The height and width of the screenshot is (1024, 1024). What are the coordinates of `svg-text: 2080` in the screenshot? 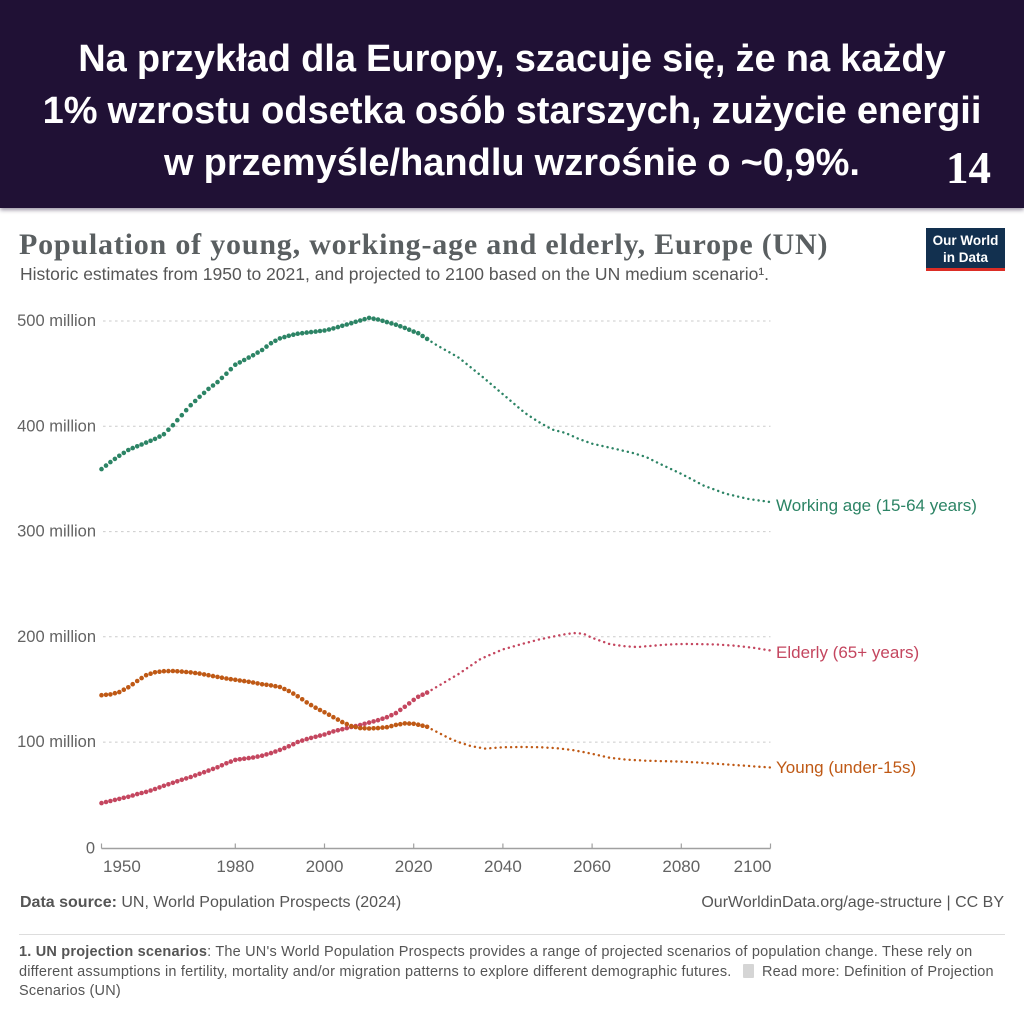 It's located at (681, 866).